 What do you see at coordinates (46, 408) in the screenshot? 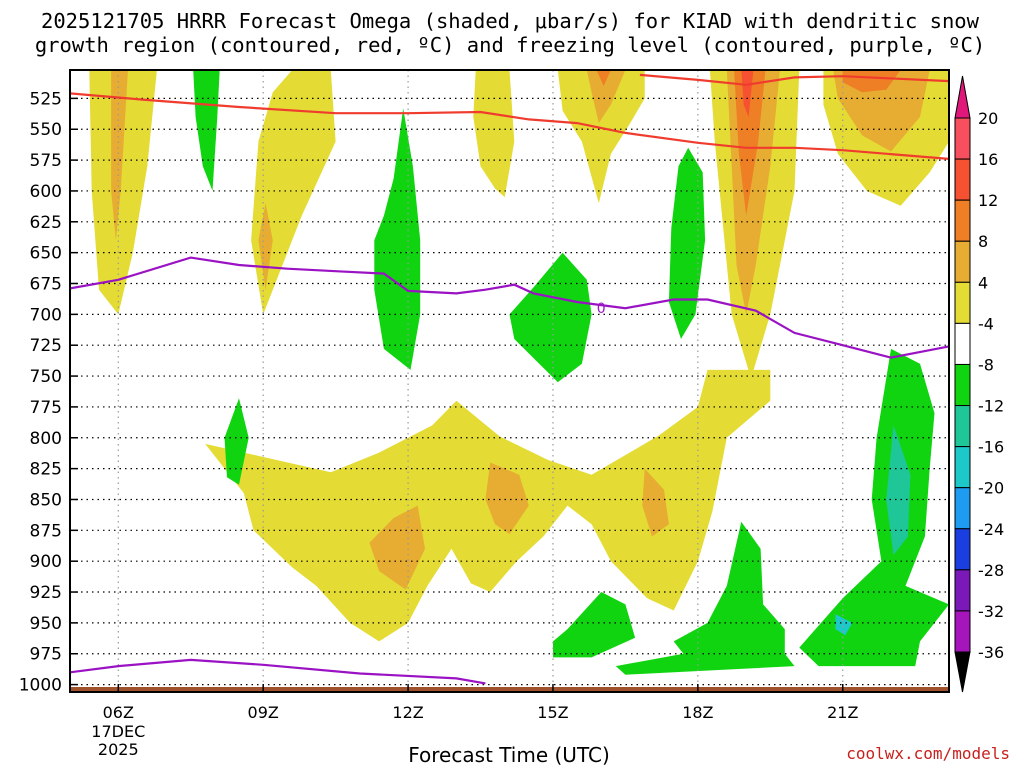
I see `y-tick-label: 775` at bounding box center [46, 408].